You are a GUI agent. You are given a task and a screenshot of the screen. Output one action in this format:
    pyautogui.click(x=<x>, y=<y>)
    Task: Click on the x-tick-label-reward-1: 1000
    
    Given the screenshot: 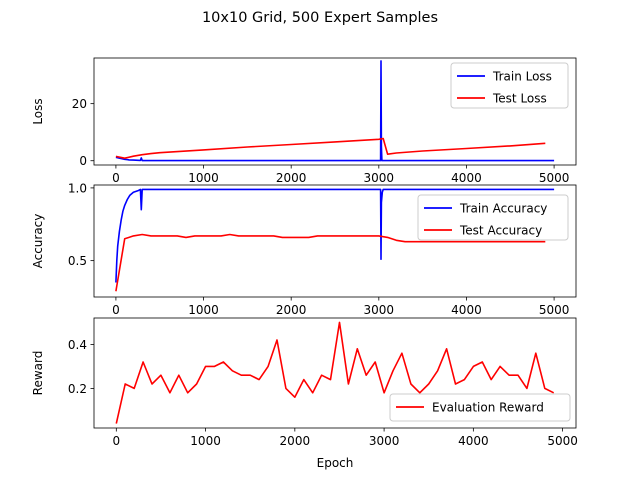 What is the action you would take?
    pyautogui.click(x=205, y=441)
    